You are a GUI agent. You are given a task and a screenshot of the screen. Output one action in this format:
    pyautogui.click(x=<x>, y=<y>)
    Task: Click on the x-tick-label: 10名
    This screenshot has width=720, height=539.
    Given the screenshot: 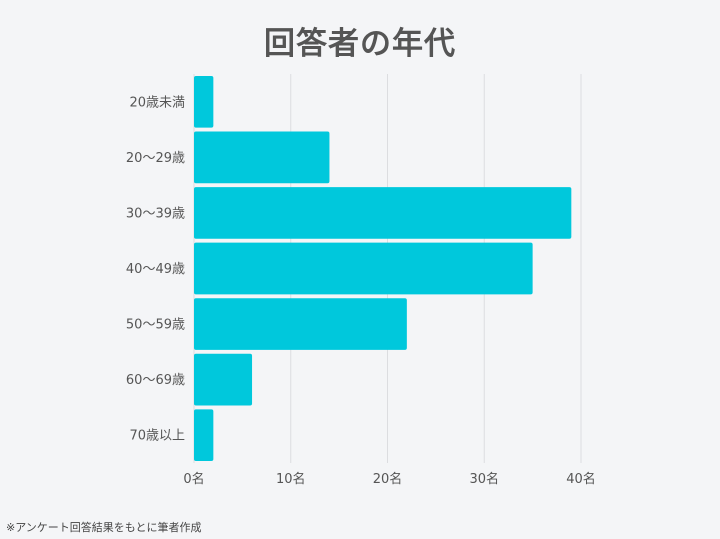 What is the action you would take?
    pyautogui.click(x=291, y=479)
    